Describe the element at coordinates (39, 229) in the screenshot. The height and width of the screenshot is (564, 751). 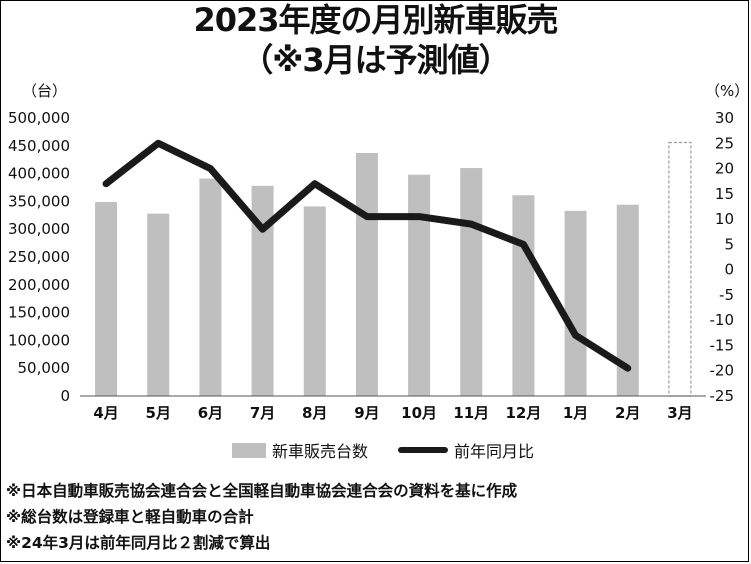
I see `left-tick-label: 300,000` at that location.